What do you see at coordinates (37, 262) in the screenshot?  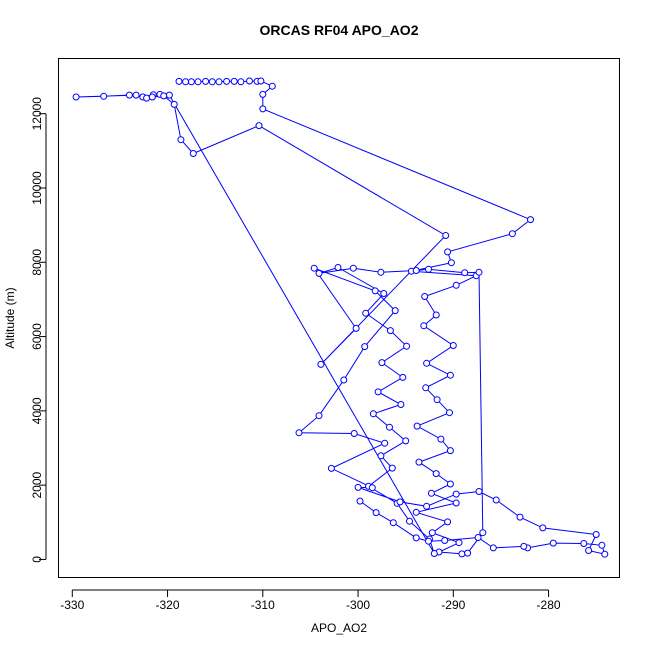 I see `y-tick-label: 8000` at bounding box center [37, 262].